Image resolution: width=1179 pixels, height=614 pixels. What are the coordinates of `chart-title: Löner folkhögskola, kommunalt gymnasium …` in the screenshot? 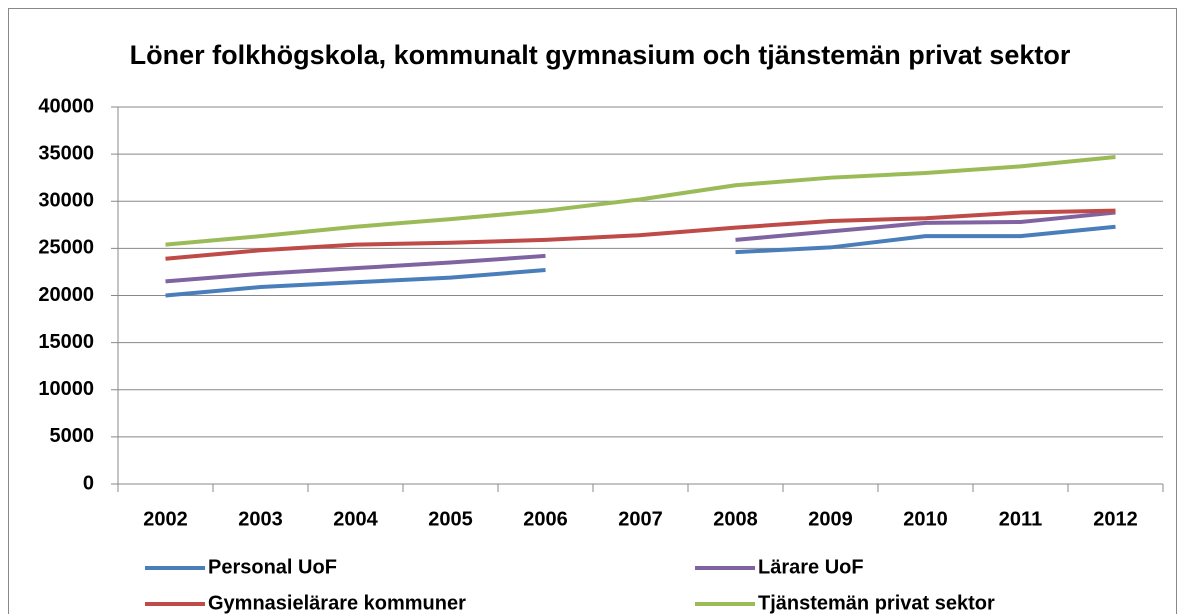 It's located at (600, 55).